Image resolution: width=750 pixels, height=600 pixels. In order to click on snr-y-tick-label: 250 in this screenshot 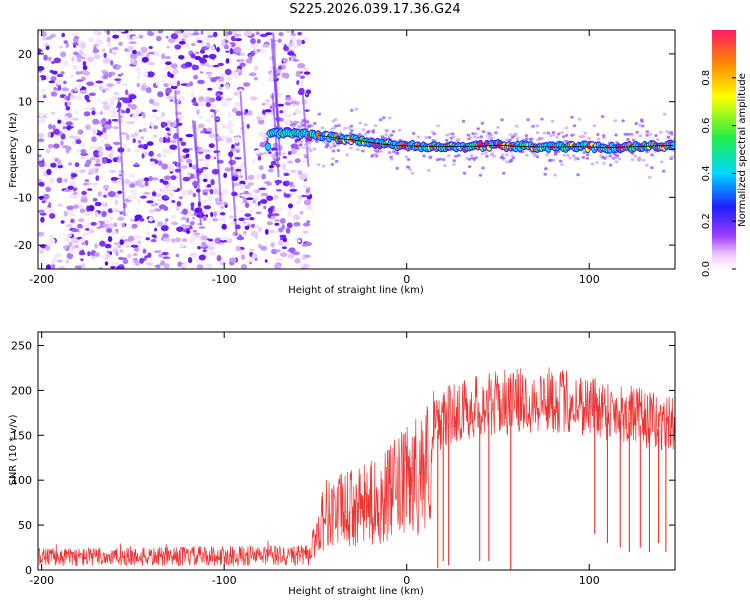, I will do `click(21, 345)`.